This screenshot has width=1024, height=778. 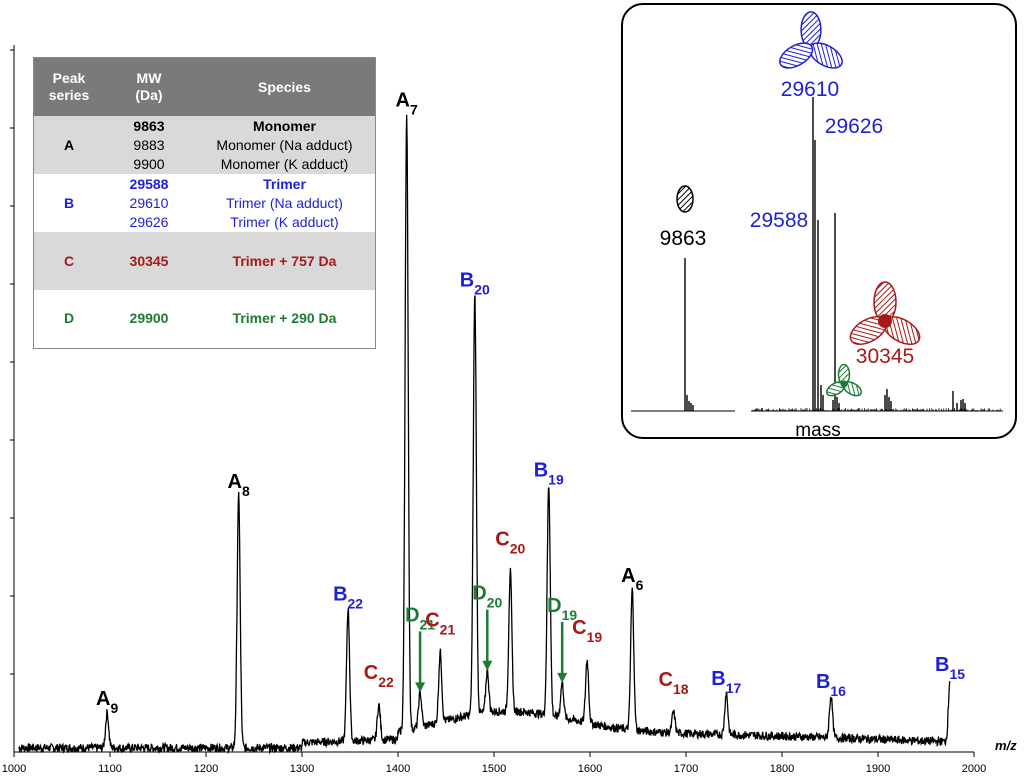 I want to click on monomer-icon, so click(x=685, y=199).